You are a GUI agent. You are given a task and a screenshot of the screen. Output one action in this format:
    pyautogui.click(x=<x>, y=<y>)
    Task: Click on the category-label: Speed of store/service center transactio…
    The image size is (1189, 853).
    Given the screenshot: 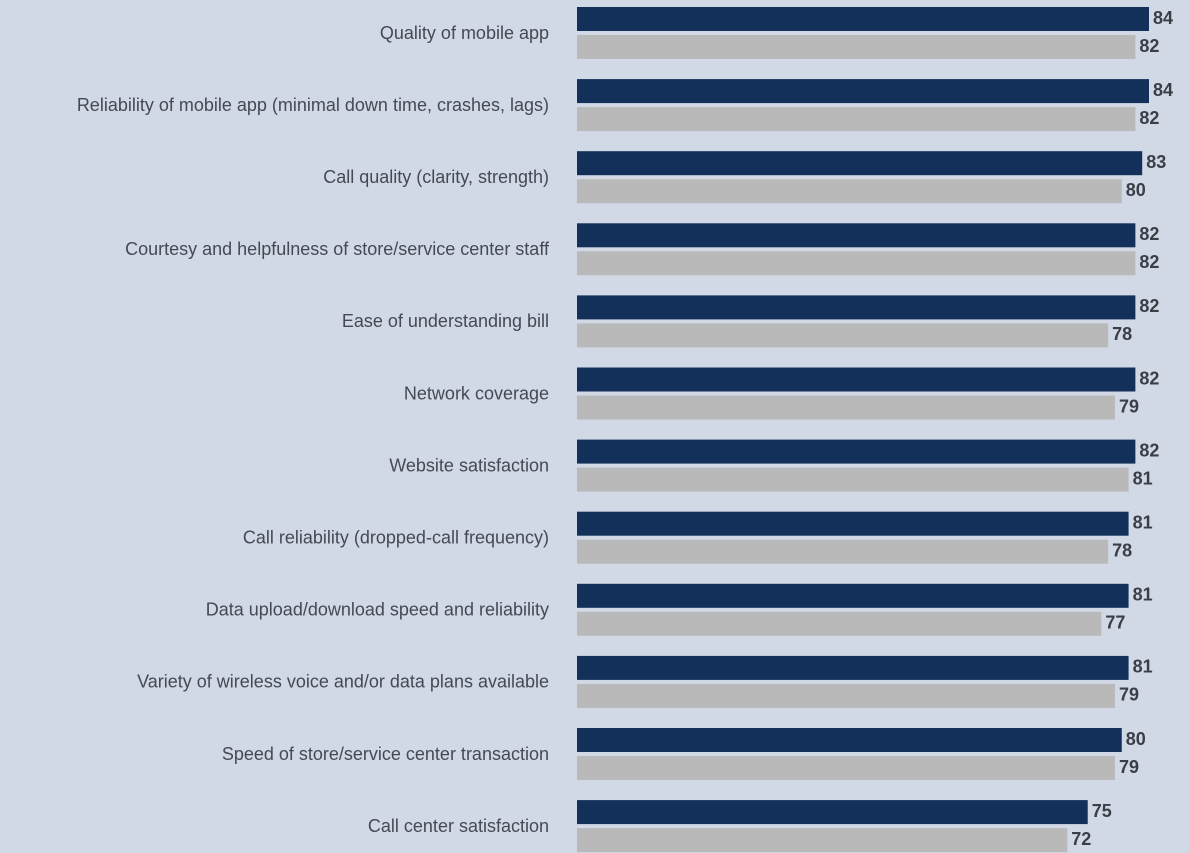 What is the action you would take?
    pyautogui.click(x=385, y=754)
    